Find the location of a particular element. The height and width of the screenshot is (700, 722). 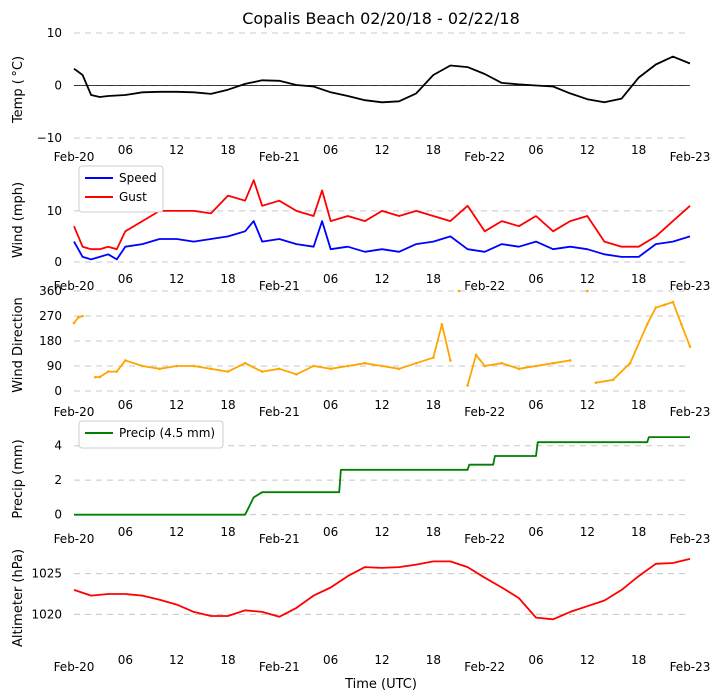

series-line-speed is located at coordinates (382, 240).